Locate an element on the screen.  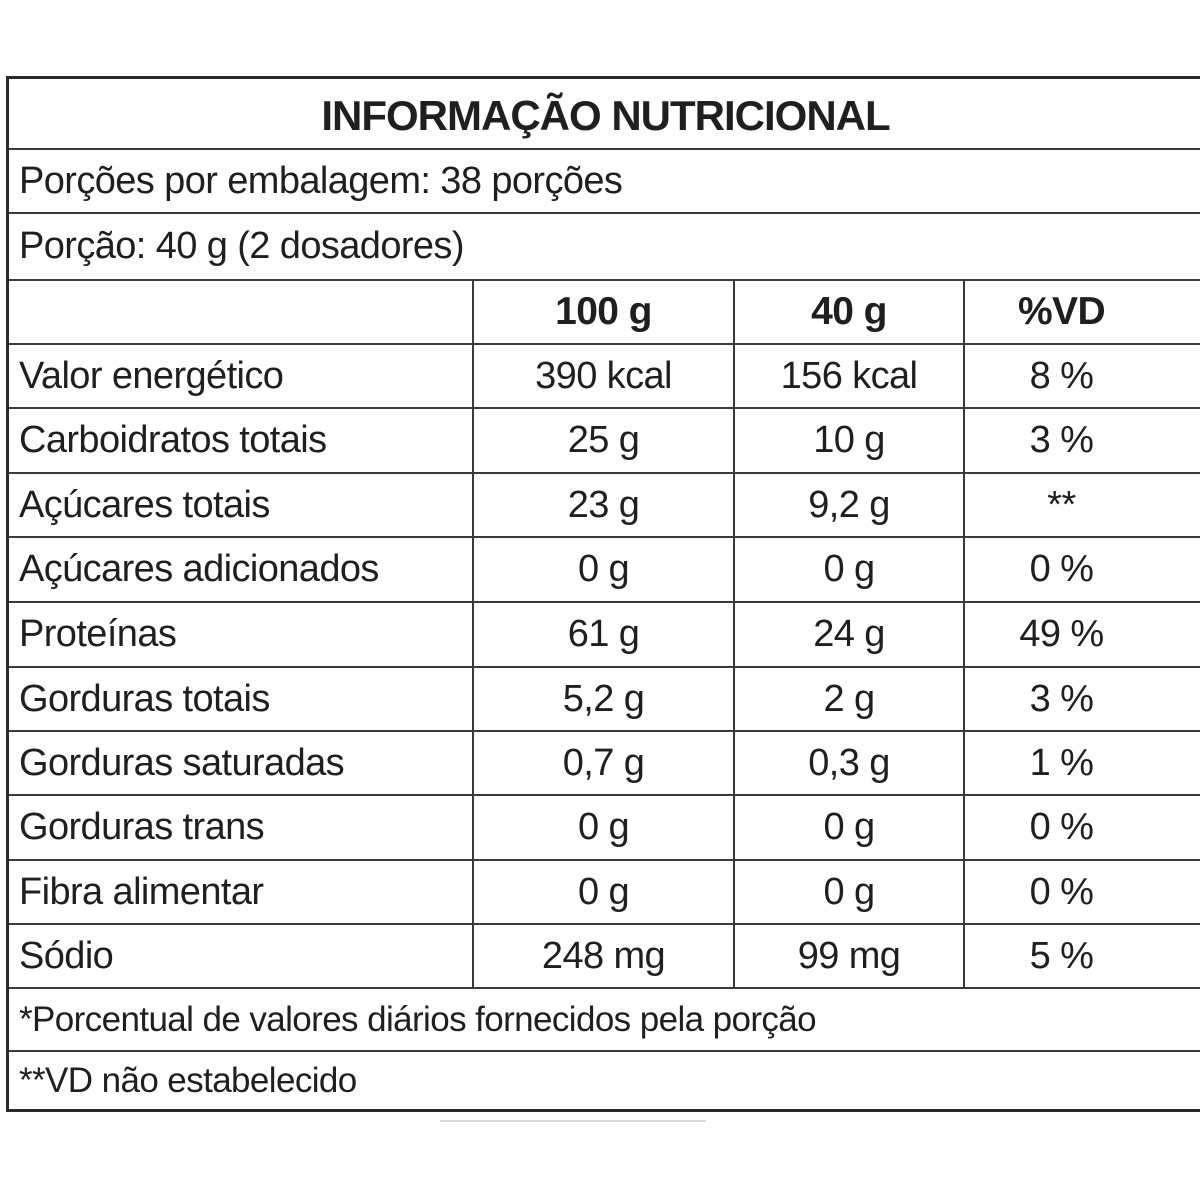
nutrient-name: Carboidratos totais is located at coordinates (241, 440).